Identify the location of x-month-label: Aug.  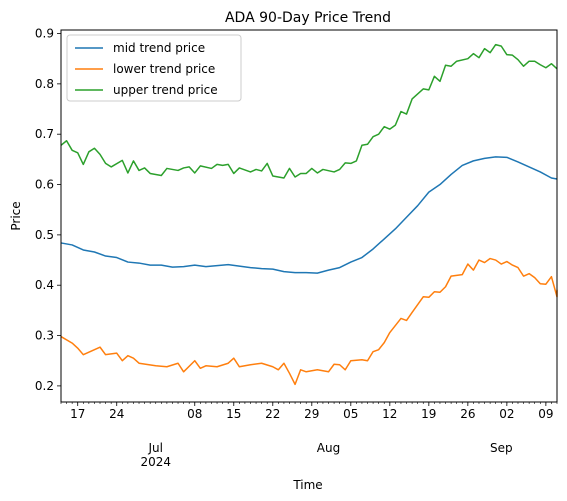
(328, 448).